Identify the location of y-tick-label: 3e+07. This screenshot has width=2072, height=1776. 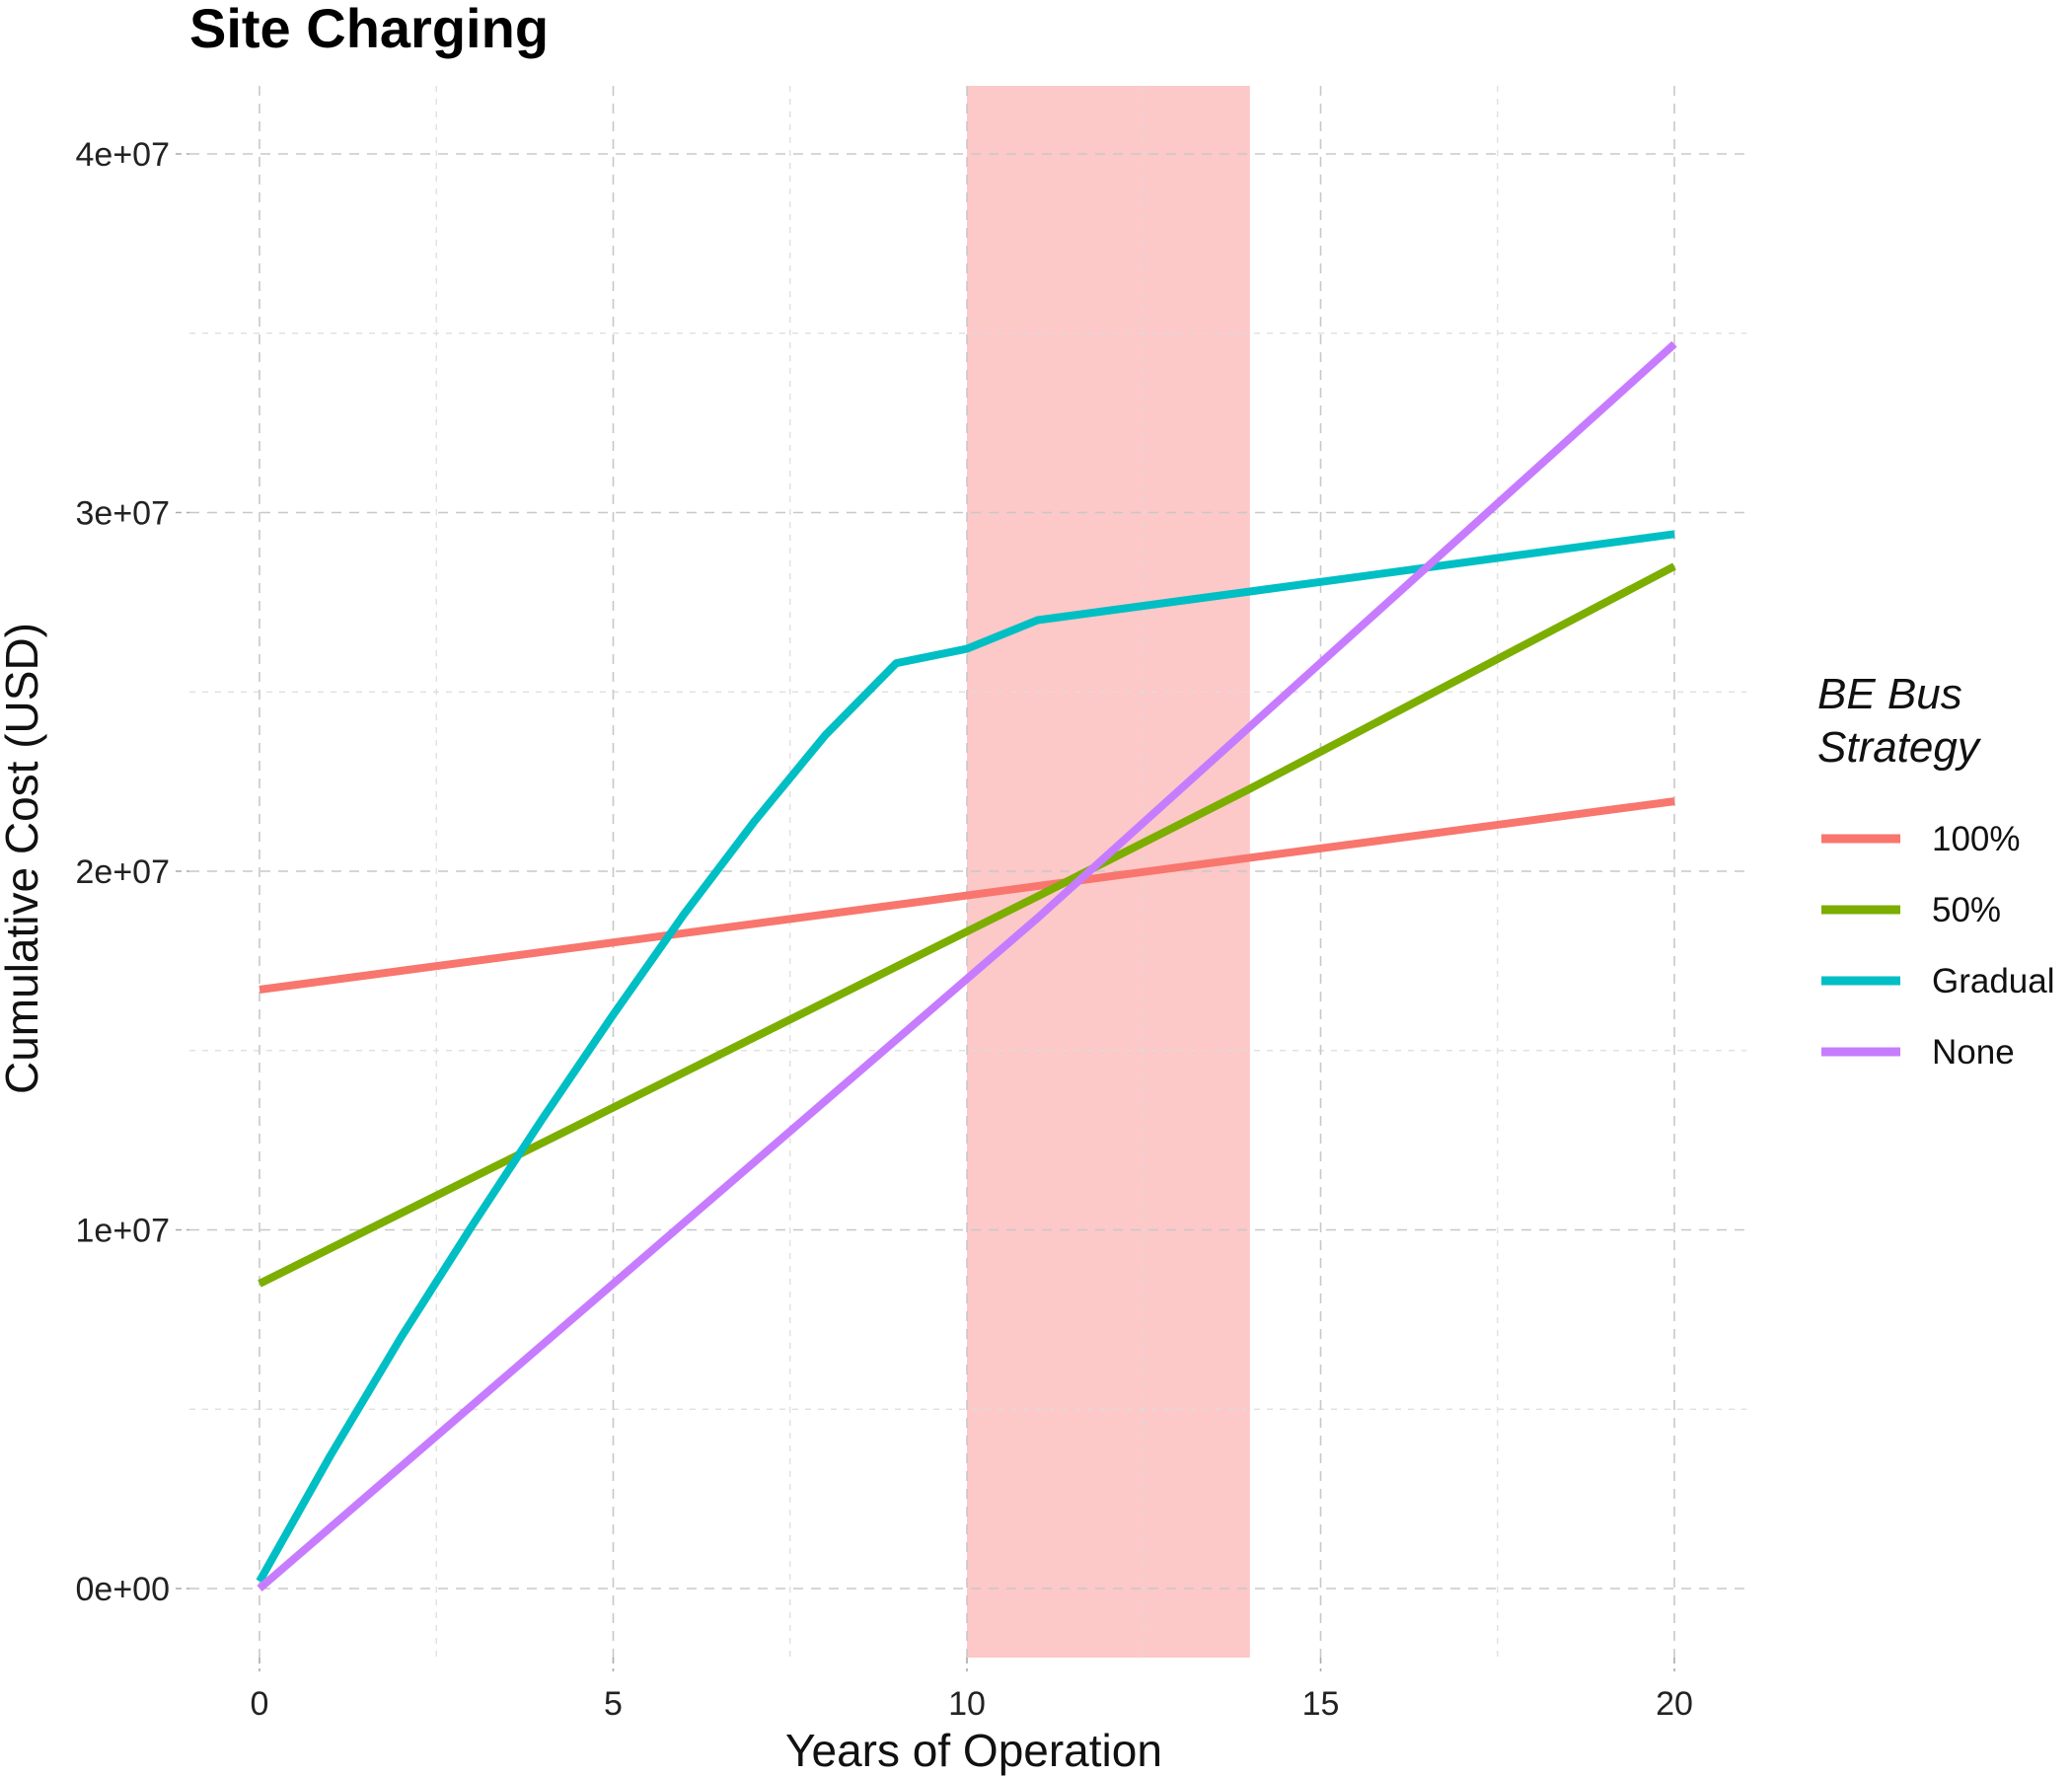
(124, 514).